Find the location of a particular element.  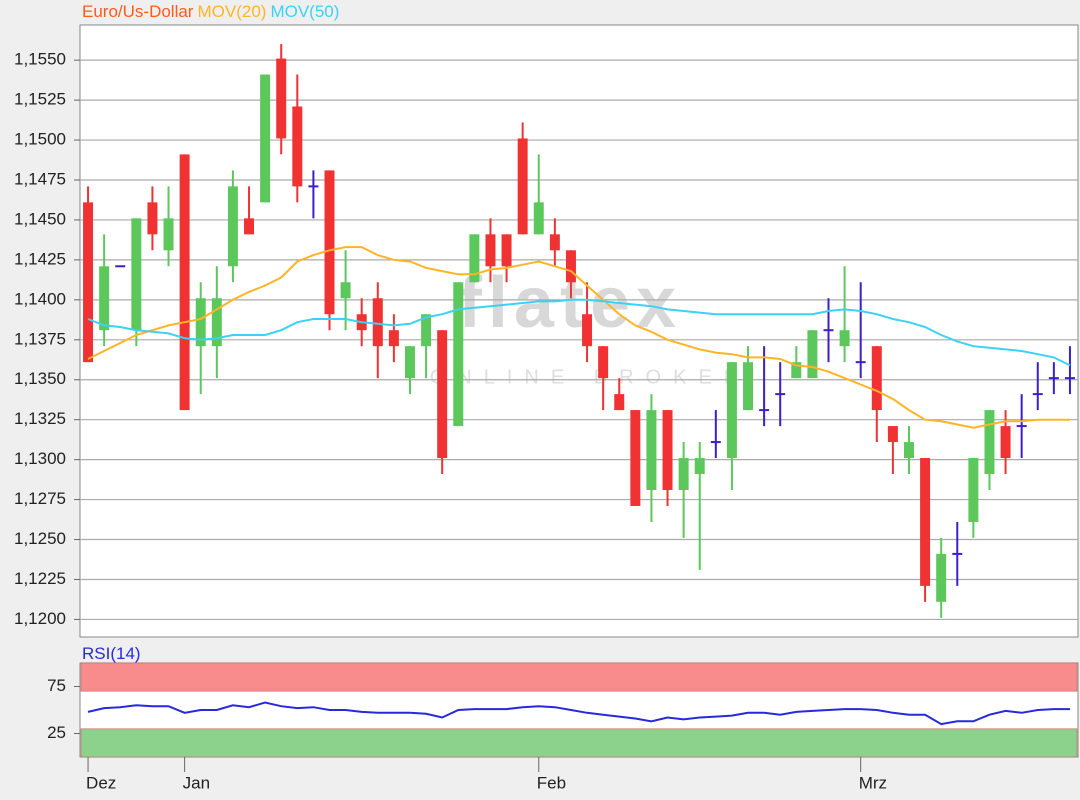

watermark-tagline: ONLINE BROKER is located at coordinates (590, 377).